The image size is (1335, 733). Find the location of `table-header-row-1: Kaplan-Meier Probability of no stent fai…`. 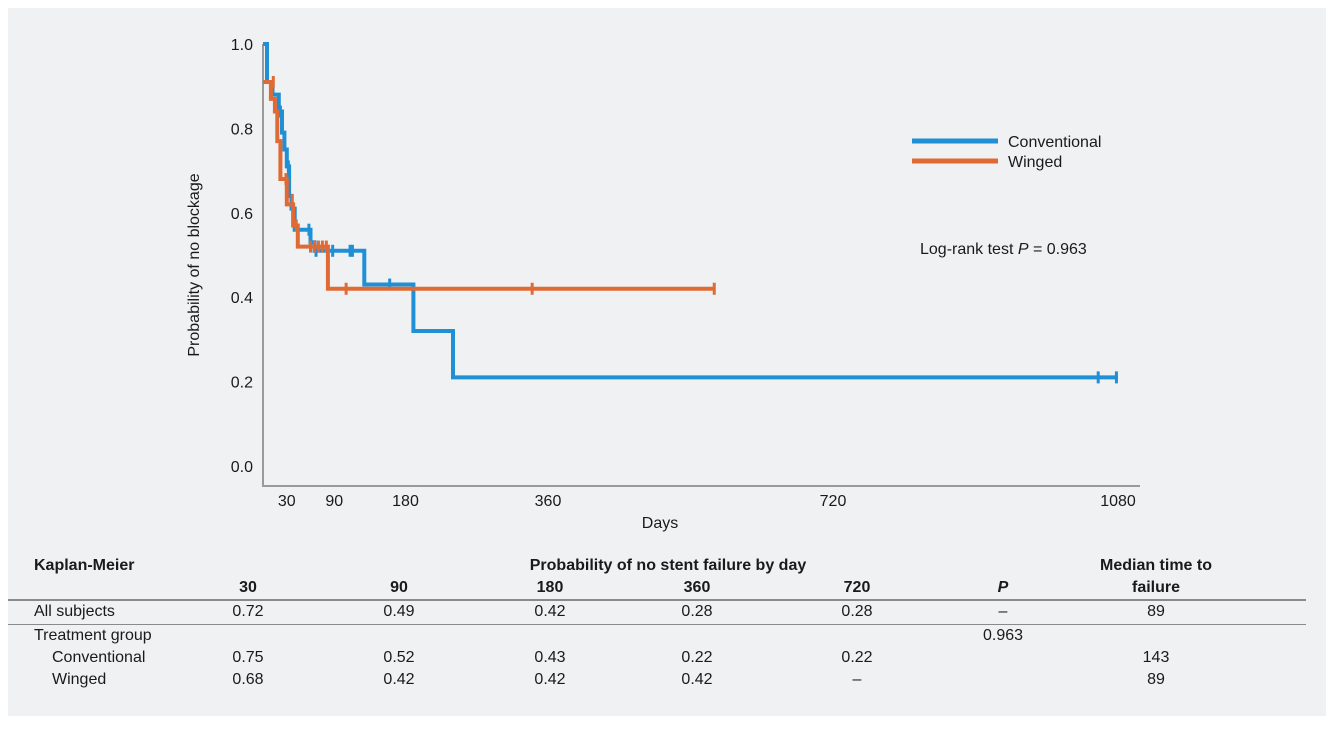

table-header-row-1: Kaplan-Meier Probability of no stent fai… is located at coordinates (657, 566).